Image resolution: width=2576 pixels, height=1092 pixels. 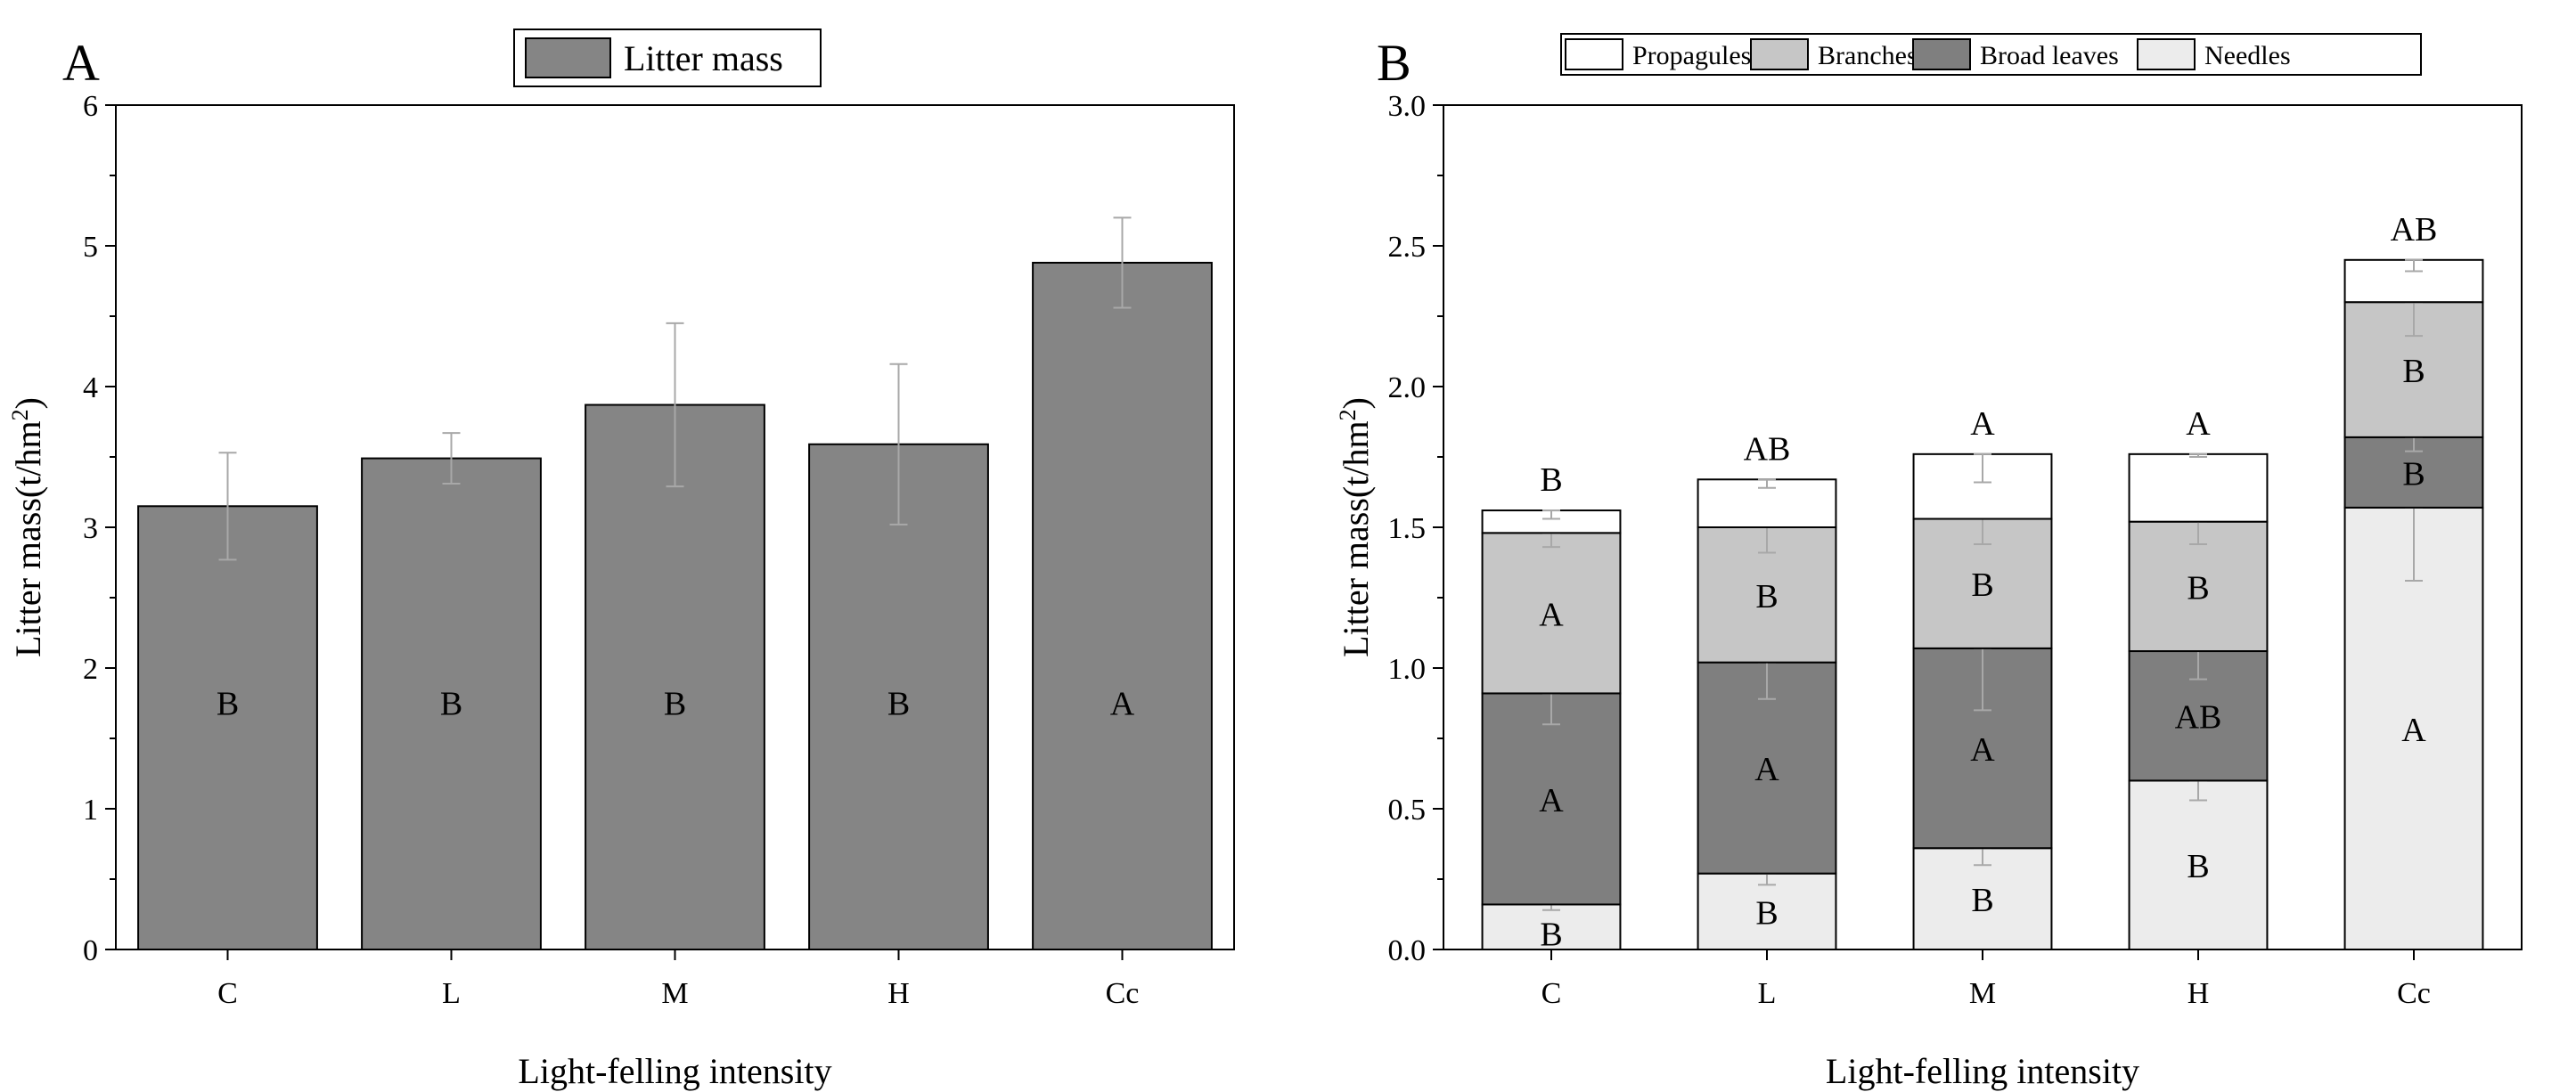 What do you see at coordinates (90, 669) in the screenshot?
I see `y-tick-label: 2` at bounding box center [90, 669].